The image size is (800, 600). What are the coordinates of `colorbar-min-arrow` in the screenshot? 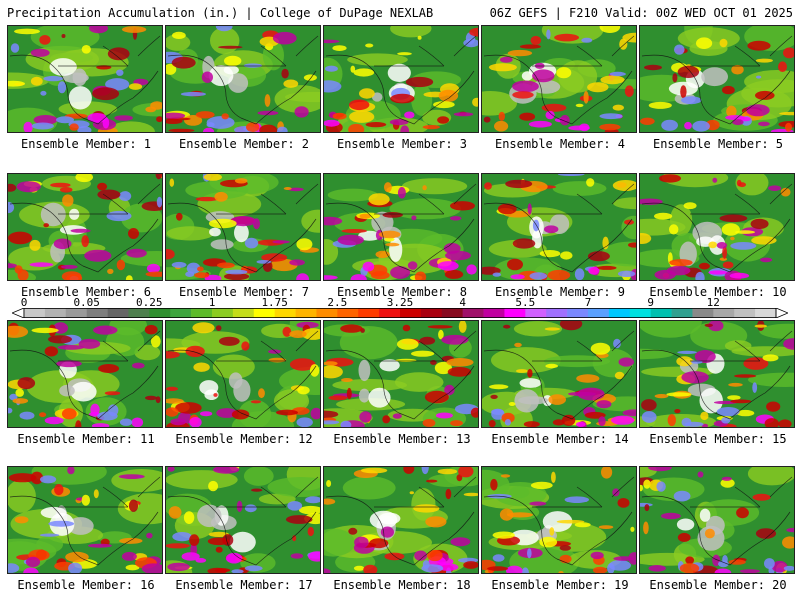 It's located at (18, 313).